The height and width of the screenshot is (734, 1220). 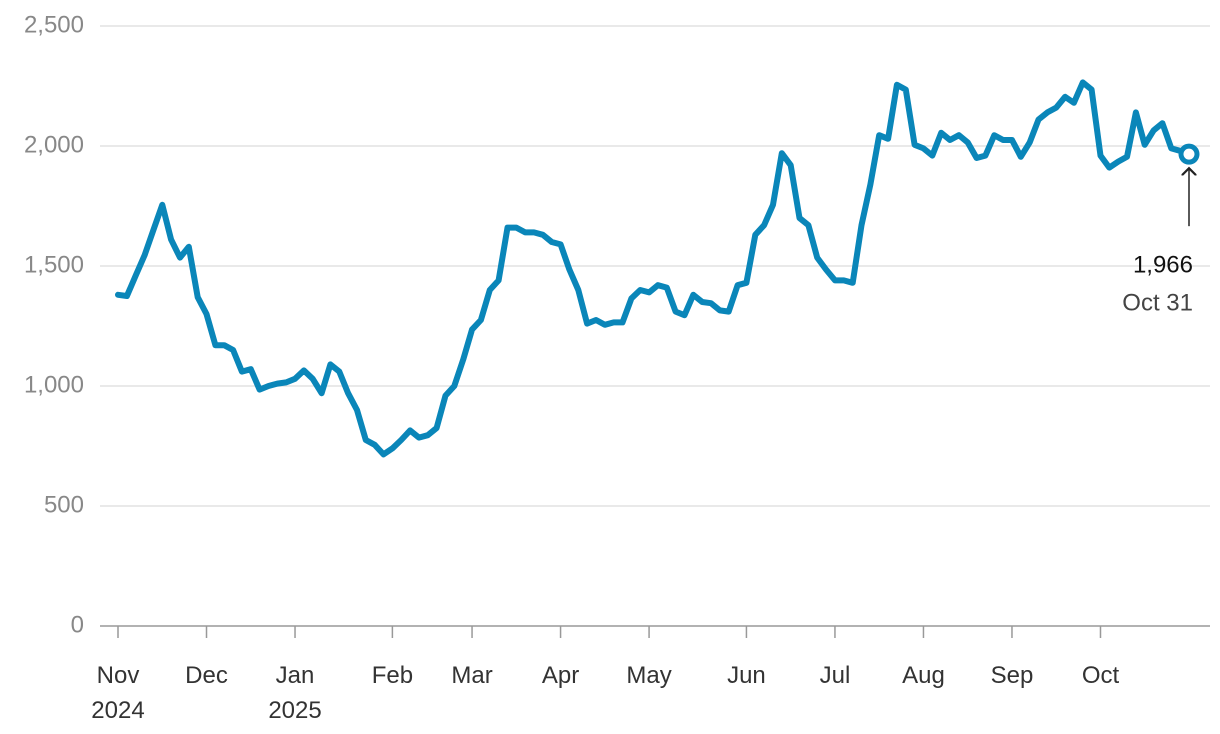 I want to click on x-tick-label: Jan 2025, so click(x=295, y=693).